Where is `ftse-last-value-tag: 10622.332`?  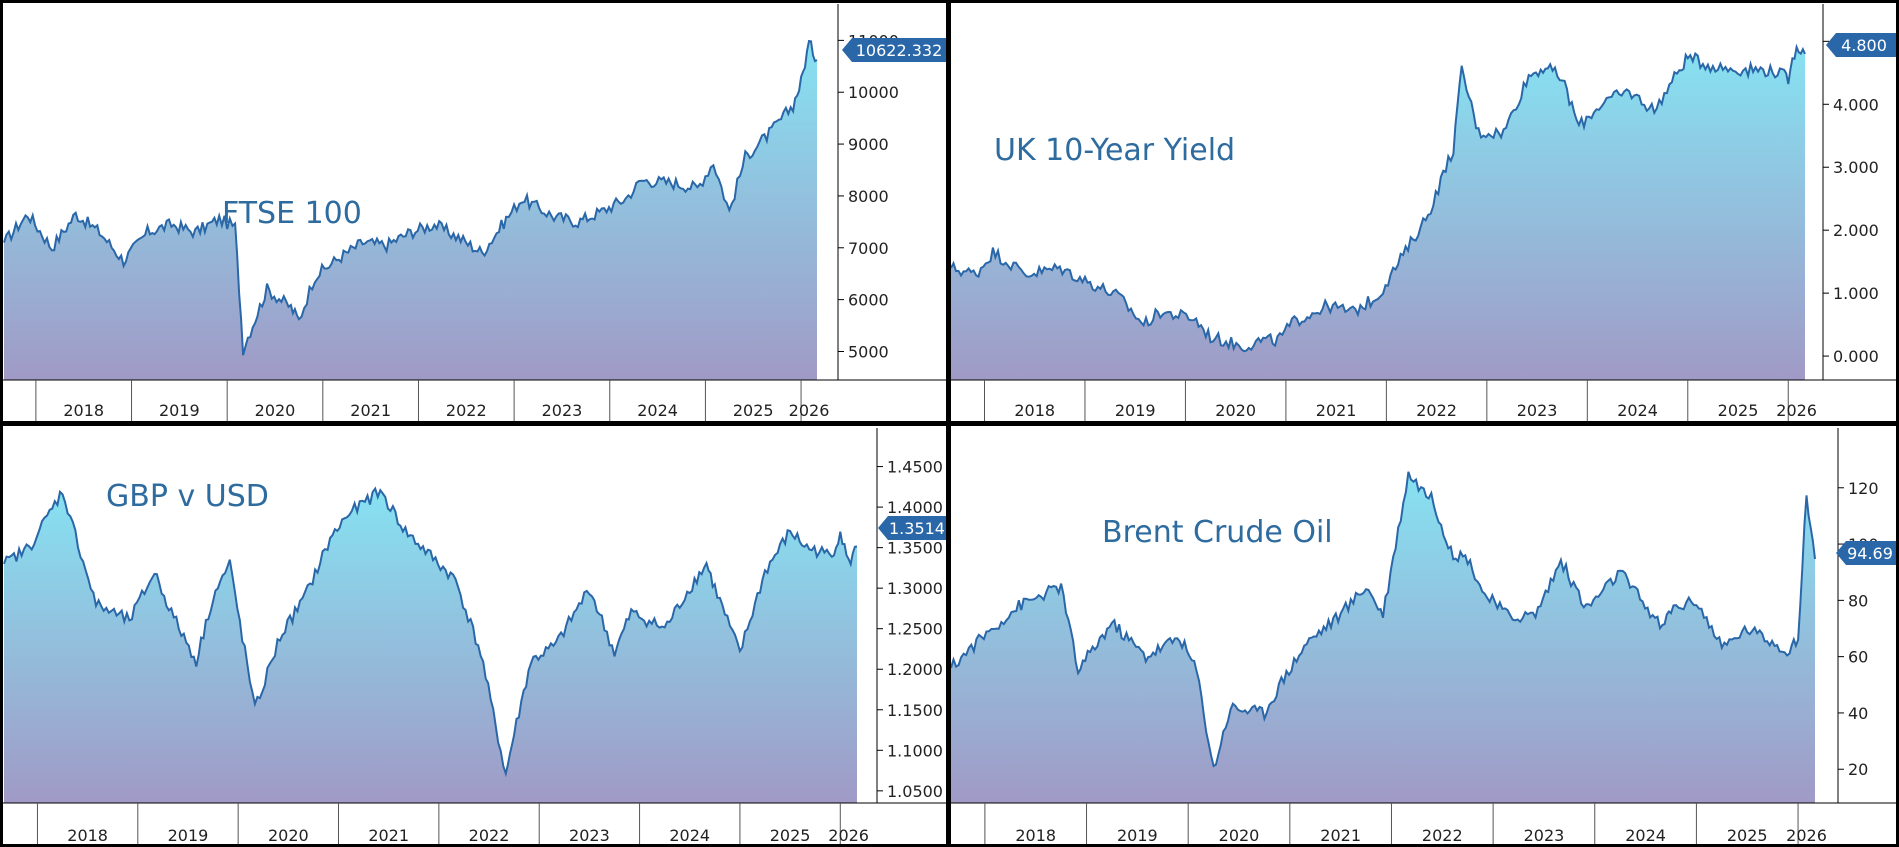 ftse-last-value-tag: 10622.332 is located at coordinates (896, 50).